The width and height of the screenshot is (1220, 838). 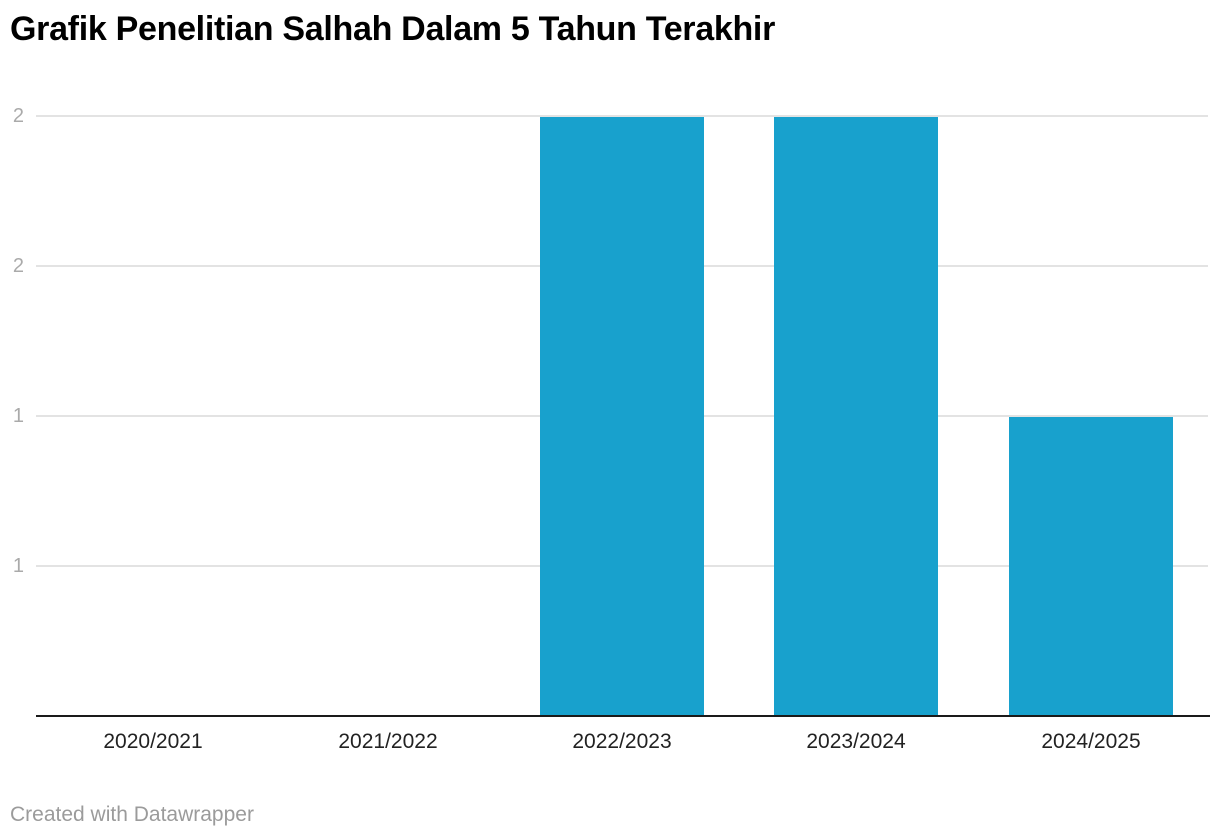 What do you see at coordinates (153, 741) in the screenshot?
I see `x-axis-label: 2020/2021` at bounding box center [153, 741].